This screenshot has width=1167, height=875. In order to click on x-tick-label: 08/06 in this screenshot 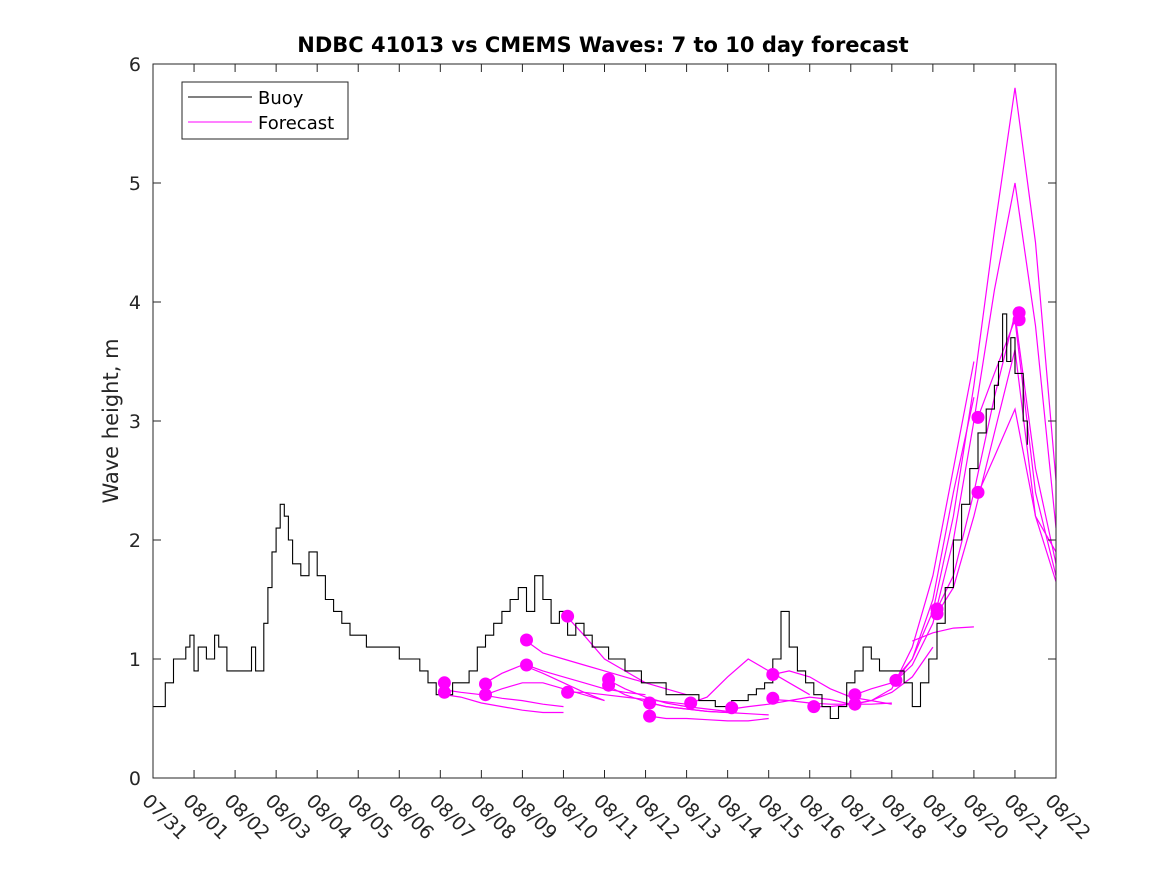, I will do `click(411, 817)`.